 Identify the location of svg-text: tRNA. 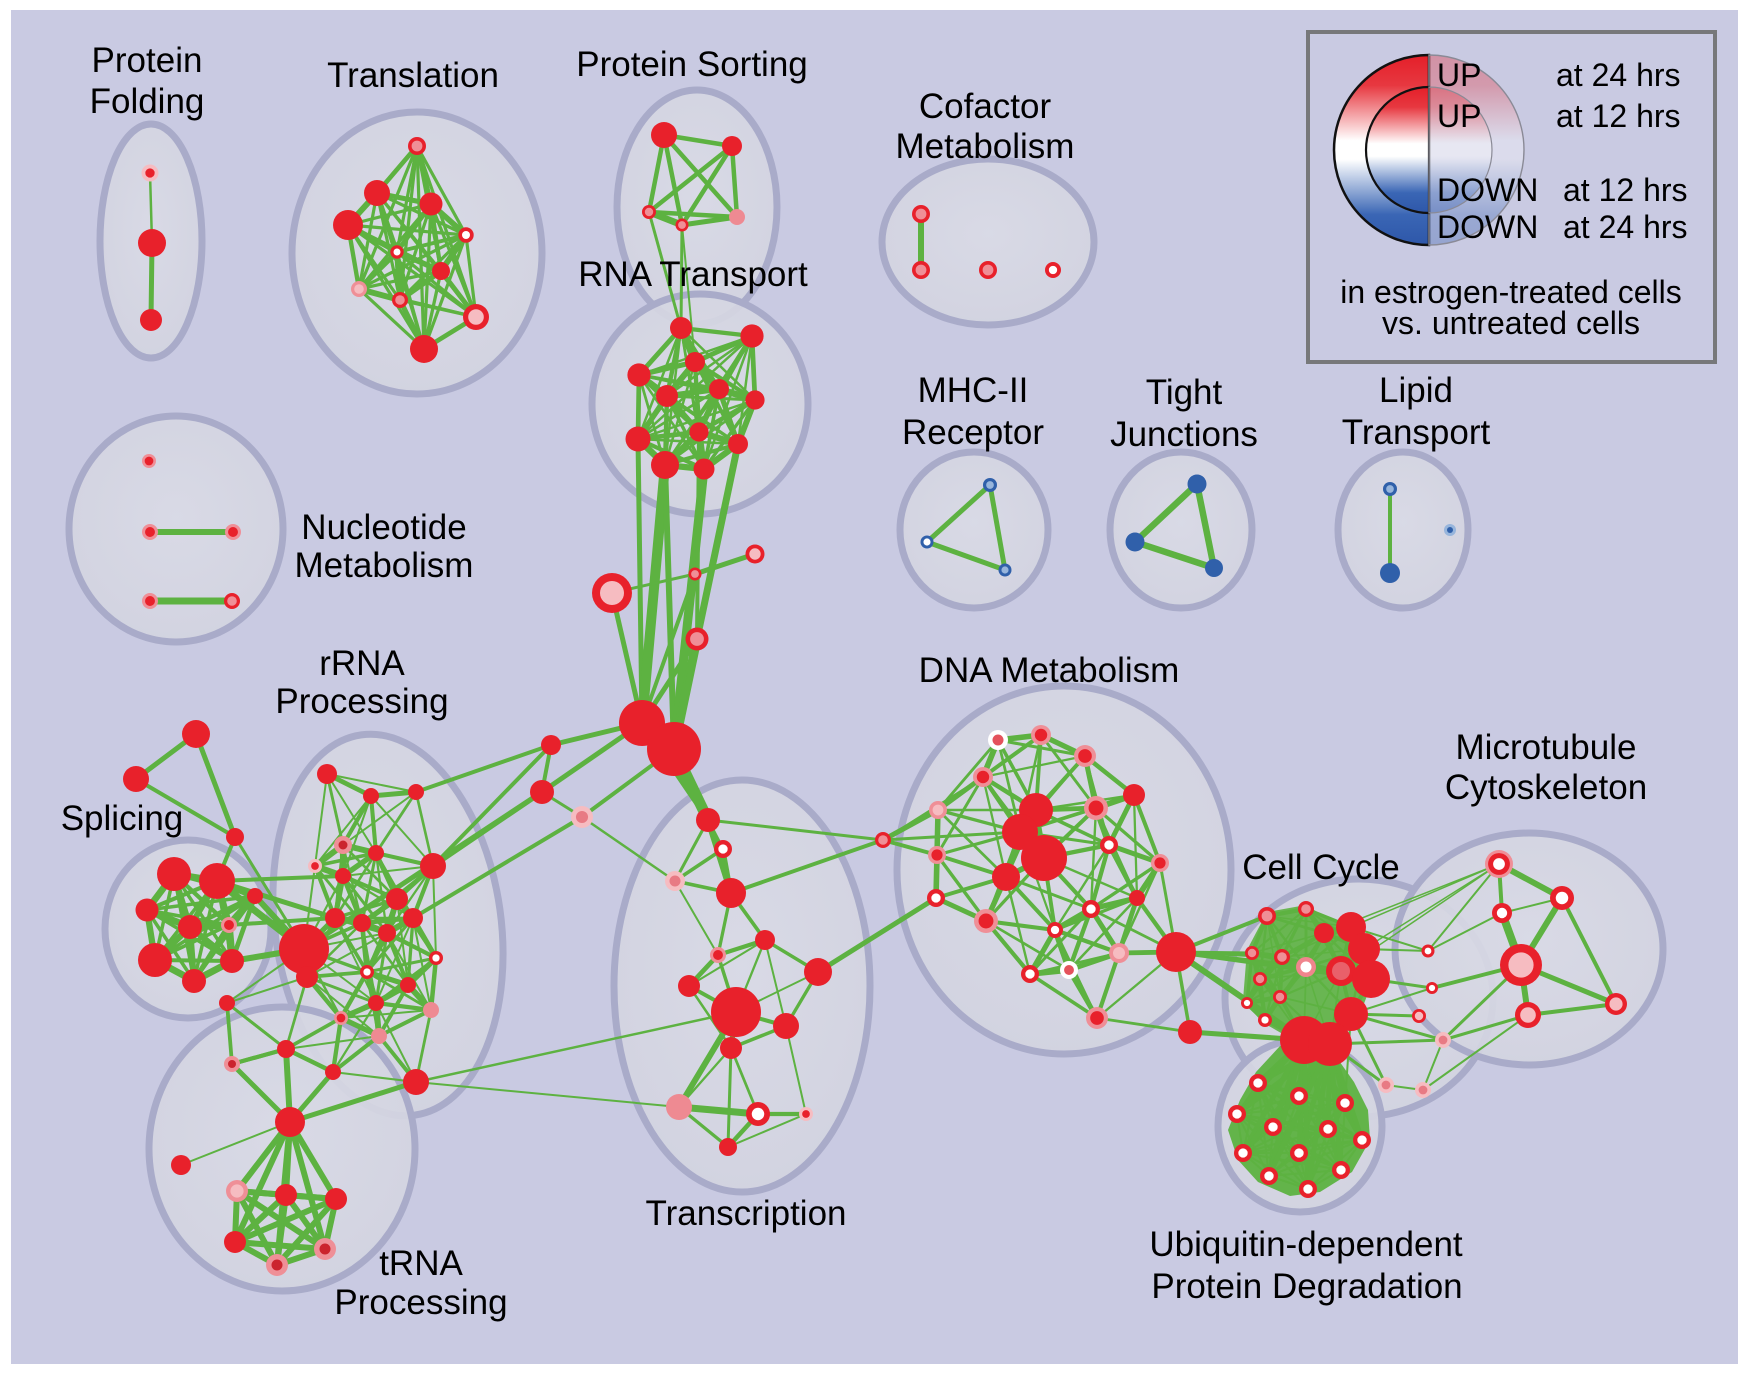
(421, 1263).